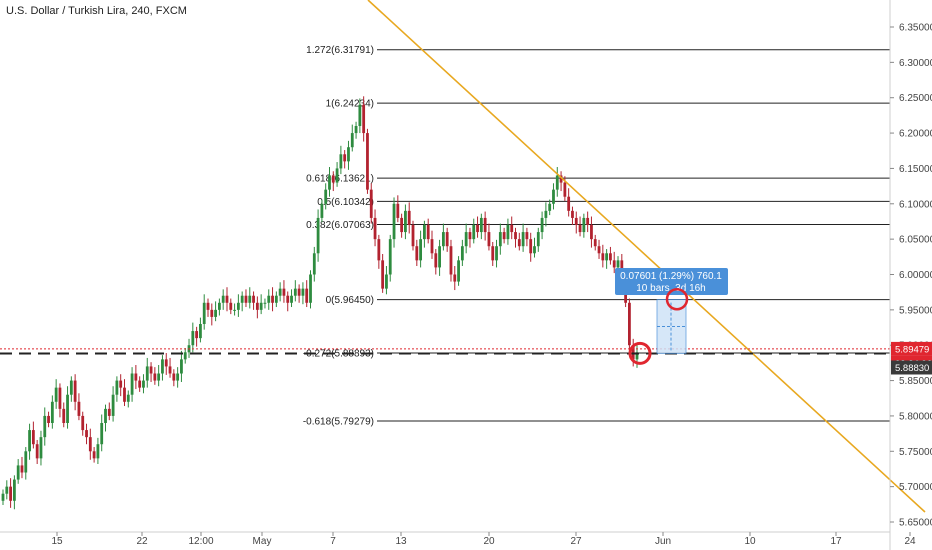  What do you see at coordinates (489, 541) in the screenshot?
I see `x-tick-label: 20` at bounding box center [489, 541].